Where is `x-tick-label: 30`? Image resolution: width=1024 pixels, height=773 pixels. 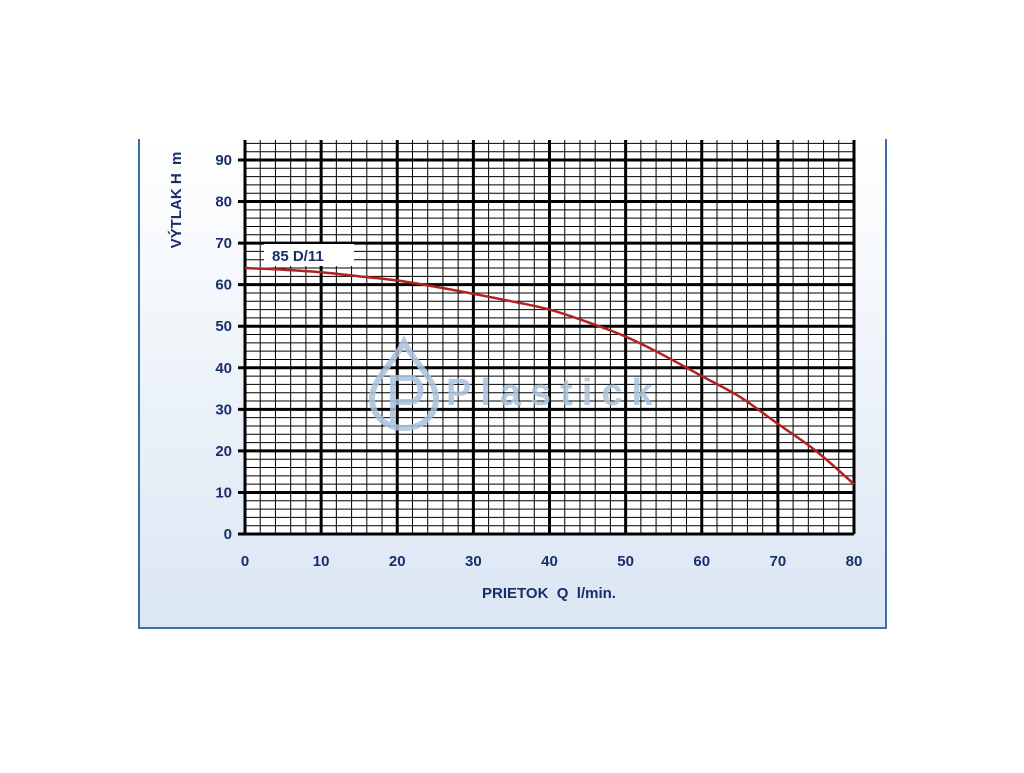 x-tick-label: 30 is located at coordinates (473, 561).